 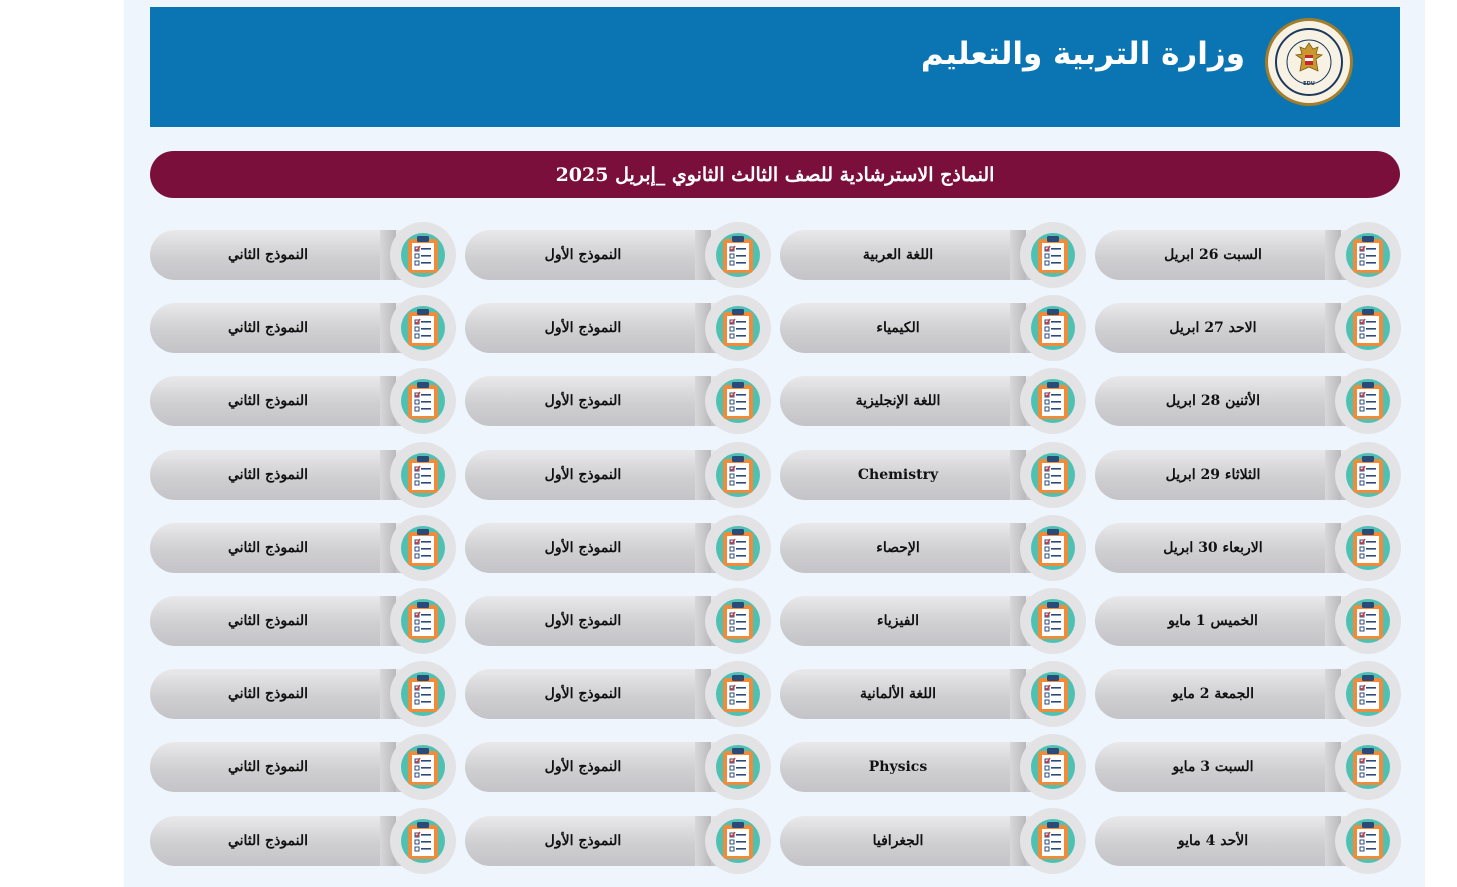 What do you see at coordinates (1248, 255) in the screenshot?
I see `date-cell: السبت 26 ابريل` at bounding box center [1248, 255].